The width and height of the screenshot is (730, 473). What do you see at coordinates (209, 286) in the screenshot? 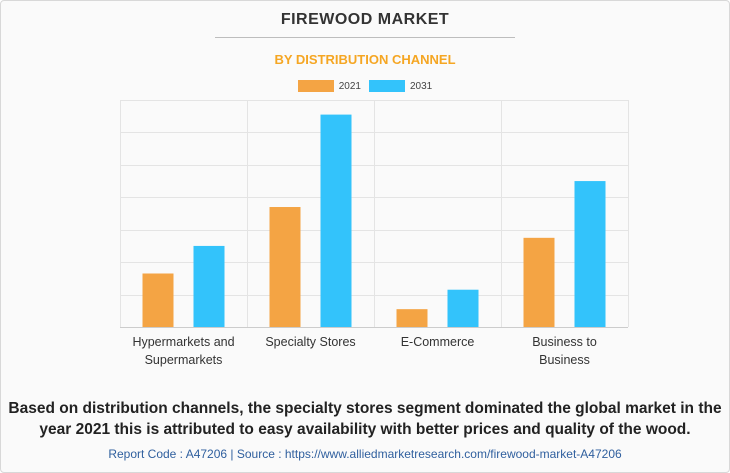
I see `bar-2031-hypermarkets-and-supermarkets` at bounding box center [209, 286].